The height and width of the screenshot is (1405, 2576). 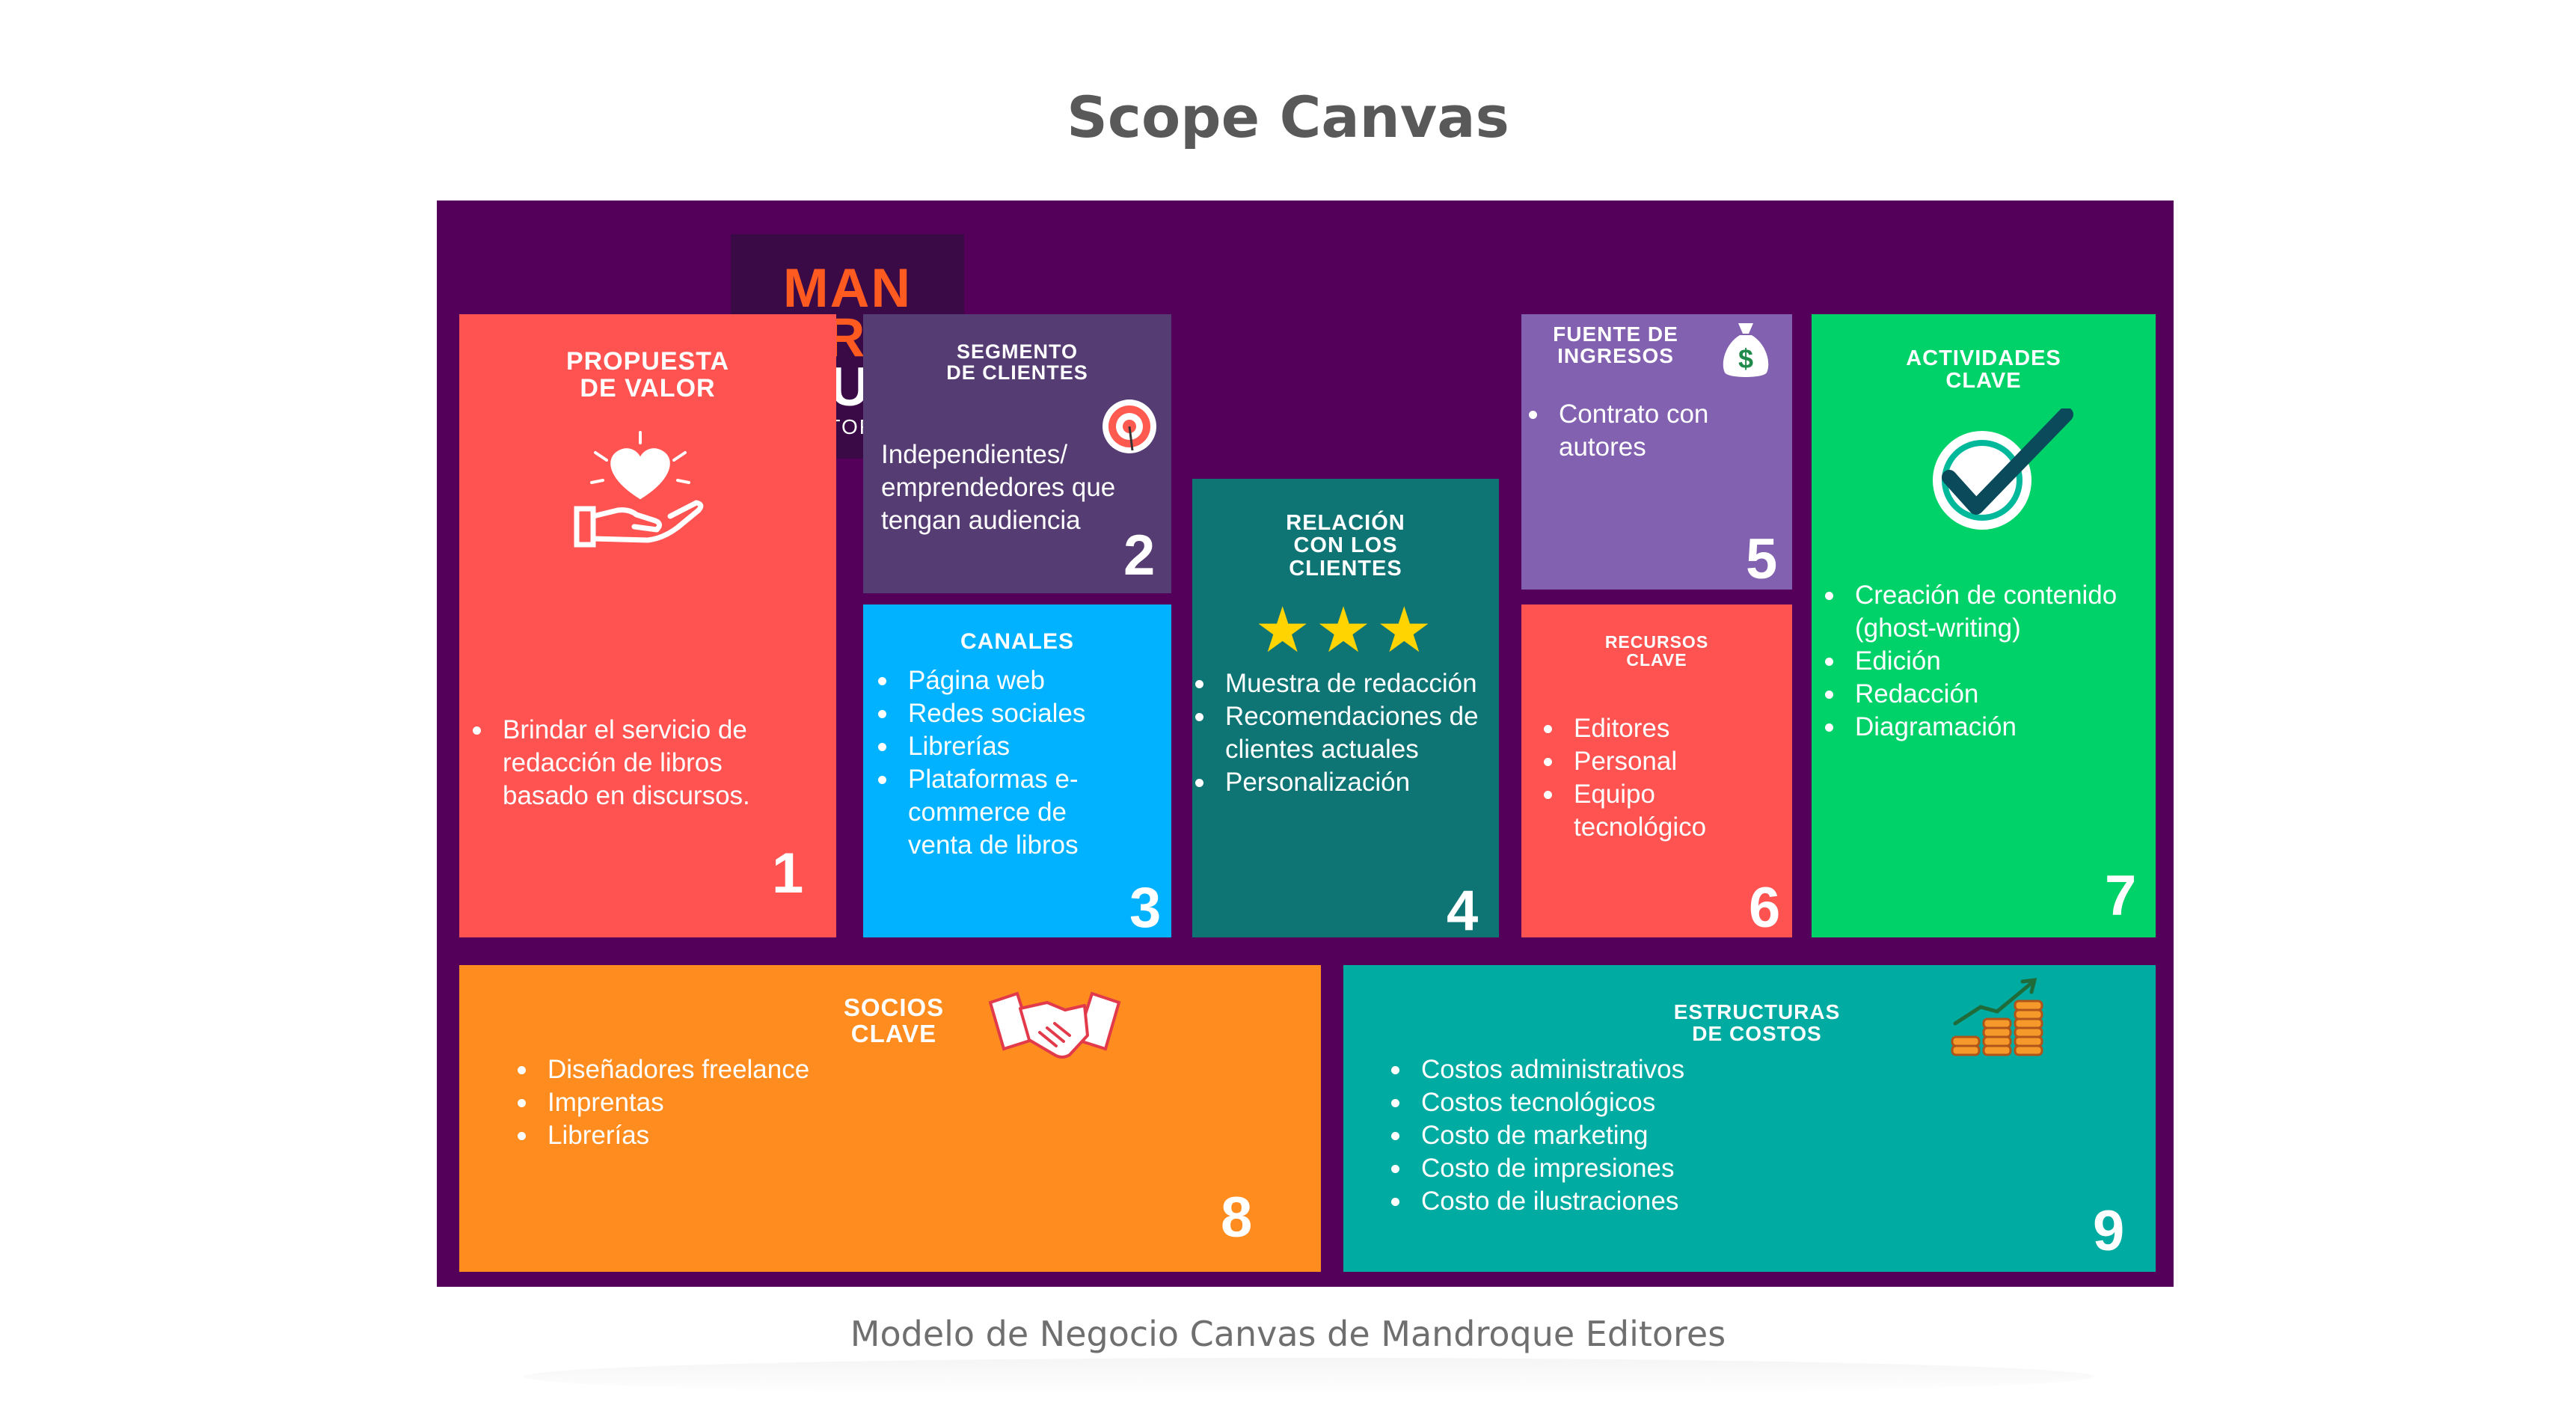 I want to click on block-title: SEGMENTO DE CLIENTES, so click(x=1017, y=362).